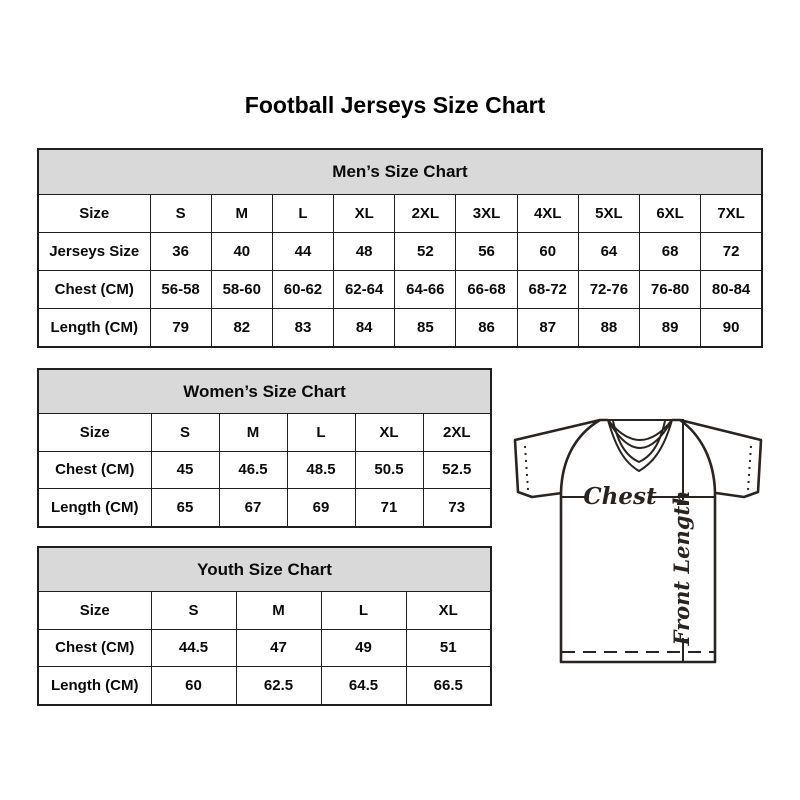 This screenshot has width=800, height=800. Describe the element at coordinates (185, 470) in the screenshot. I see `table-cell: 45` at that location.